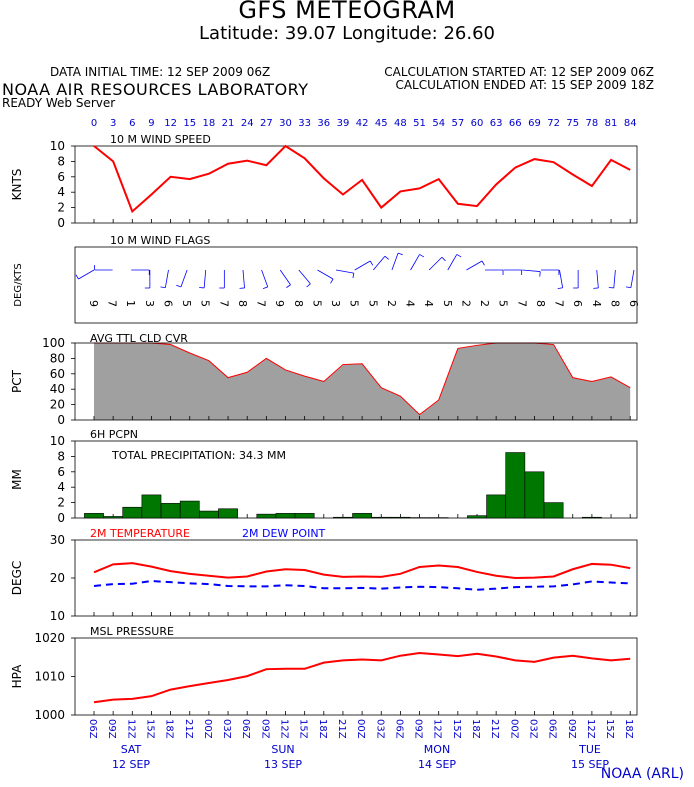 The image size is (694, 787). What do you see at coordinates (630, 123) in the screenshot?
I see `forecast-hour-label: 84` at bounding box center [630, 123].